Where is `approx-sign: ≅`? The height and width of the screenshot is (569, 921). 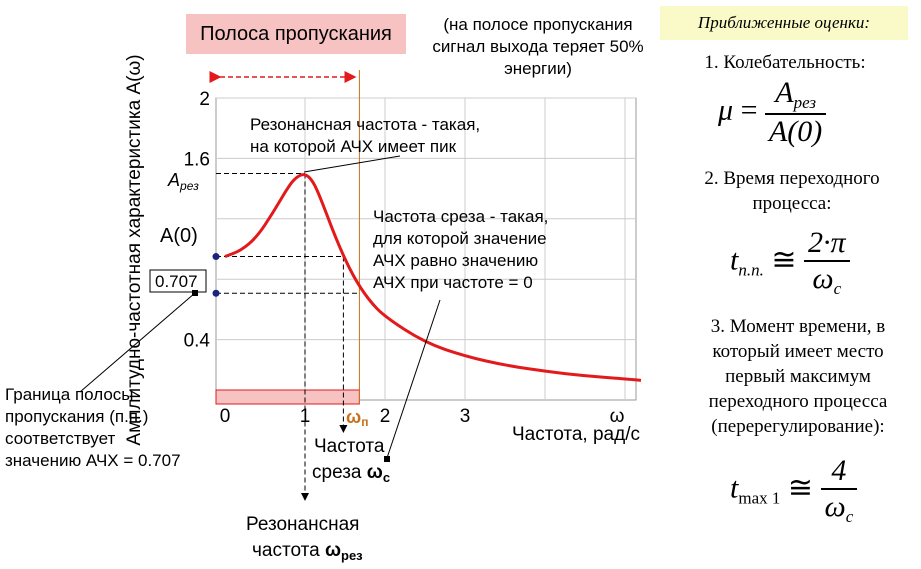
approx-sign: ≅ is located at coordinates (784, 260).